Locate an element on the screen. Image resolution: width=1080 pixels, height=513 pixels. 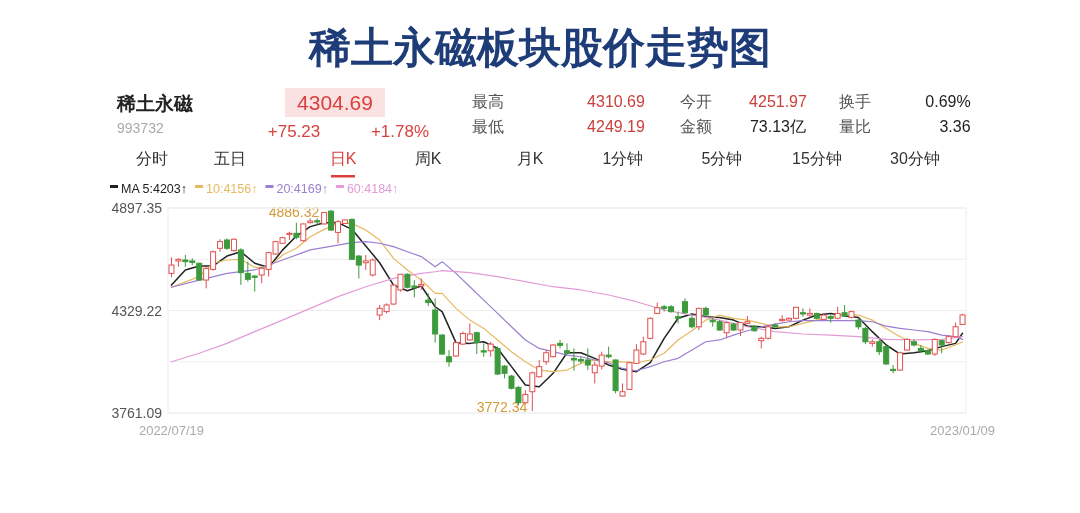
text: 换手 is located at coordinates (855, 101).